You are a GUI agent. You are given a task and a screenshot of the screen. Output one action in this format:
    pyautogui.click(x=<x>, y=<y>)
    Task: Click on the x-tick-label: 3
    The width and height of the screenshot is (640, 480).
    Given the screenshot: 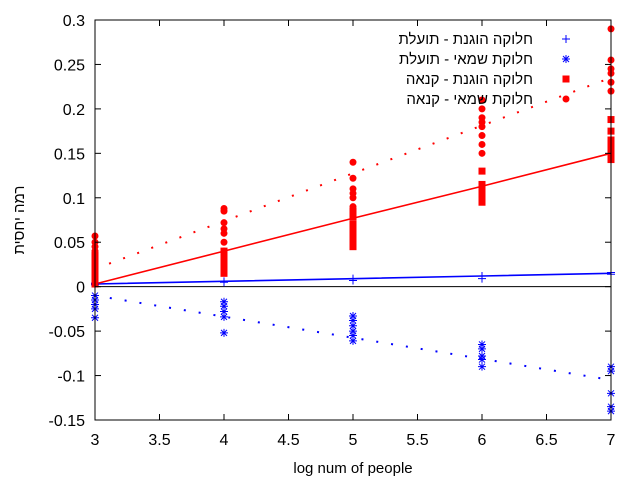 What is the action you would take?
    pyautogui.click(x=95, y=440)
    